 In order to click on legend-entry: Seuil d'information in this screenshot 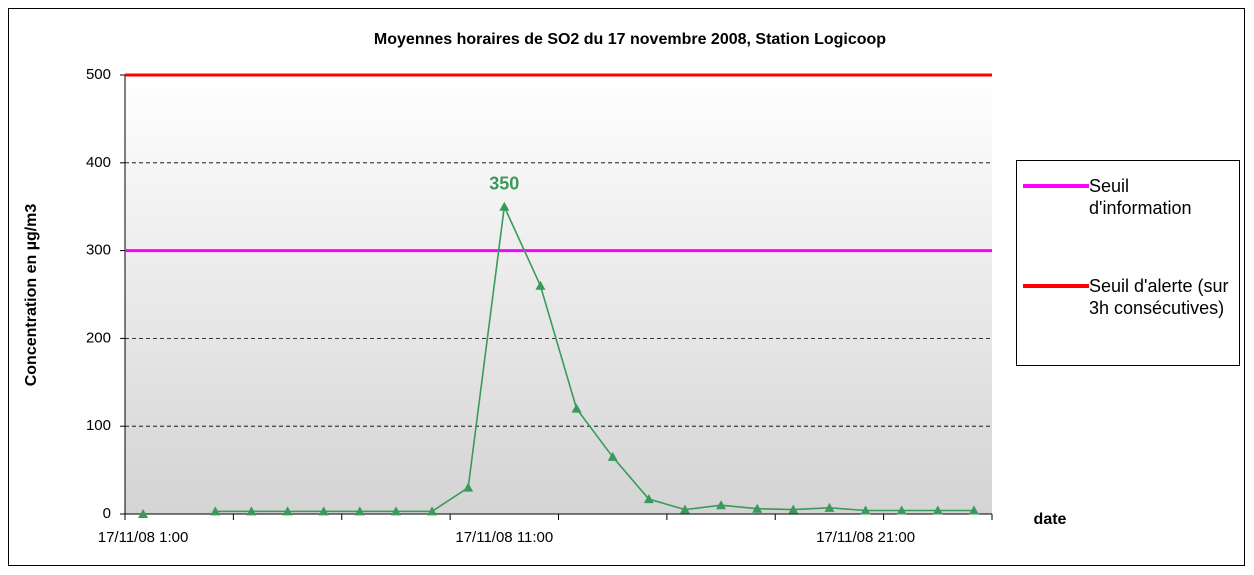, I will do `click(1129, 197)`.